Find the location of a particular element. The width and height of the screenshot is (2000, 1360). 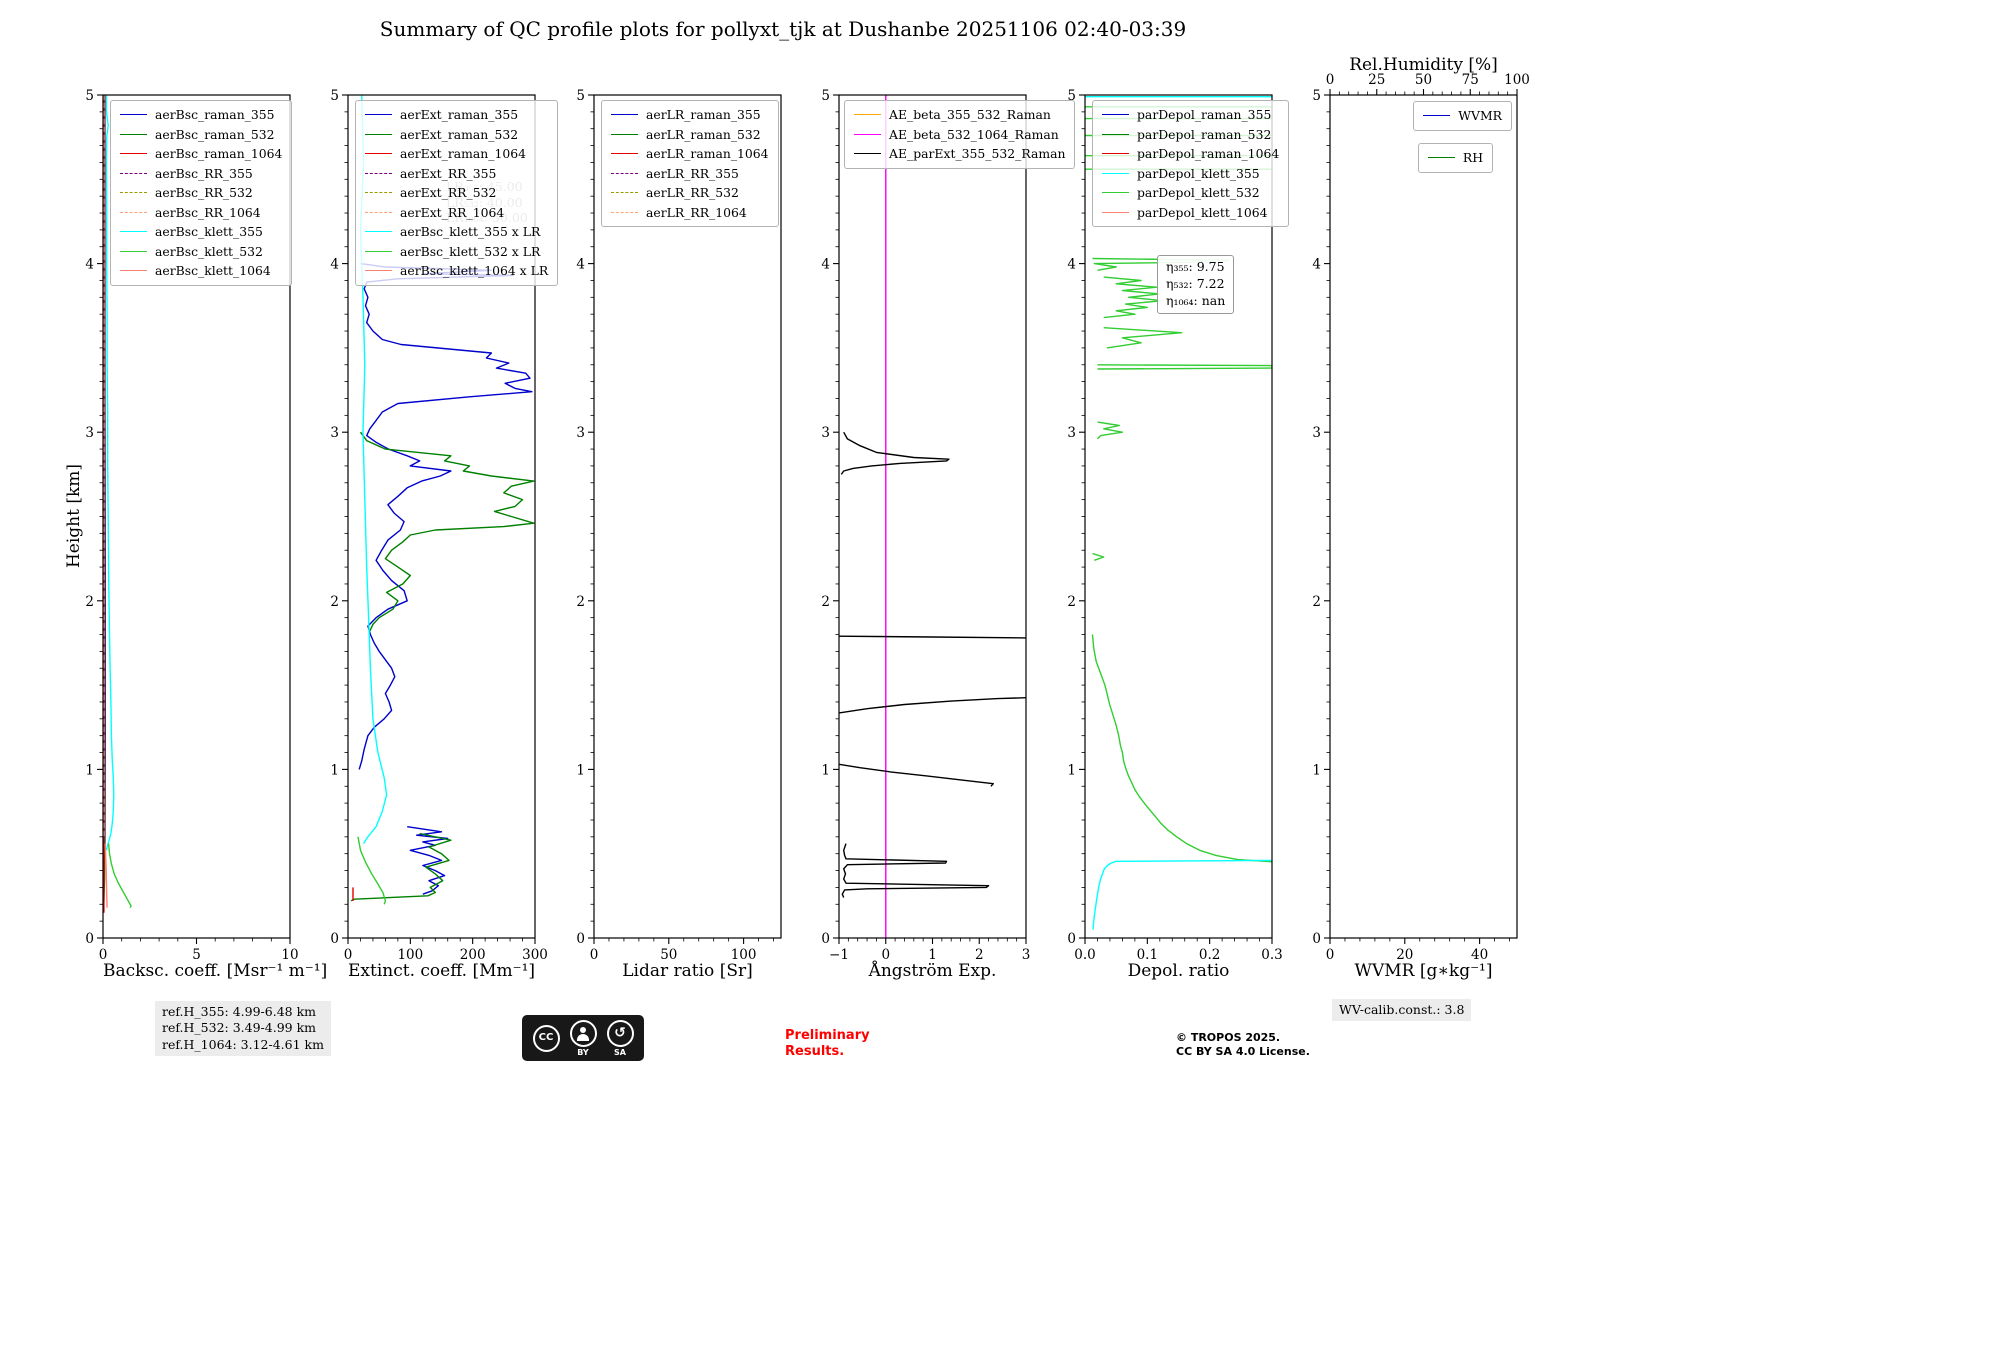

legend-item: aerBsc_klett_1064 is located at coordinates (201, 271).